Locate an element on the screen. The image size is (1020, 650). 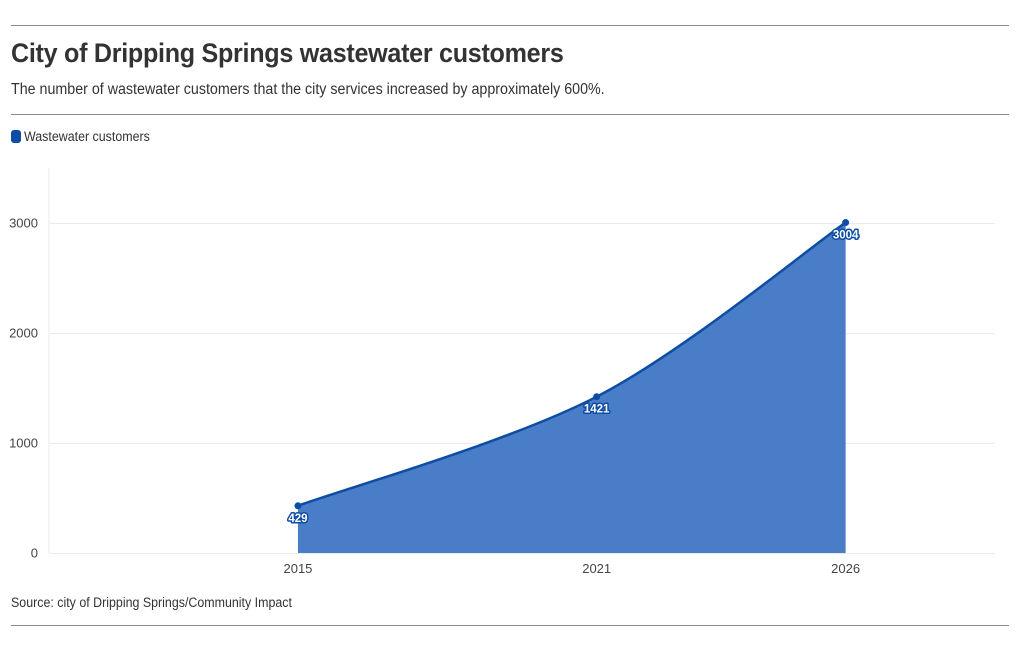
legend-label: Wastewater customers is located at coordinates (87, 136).